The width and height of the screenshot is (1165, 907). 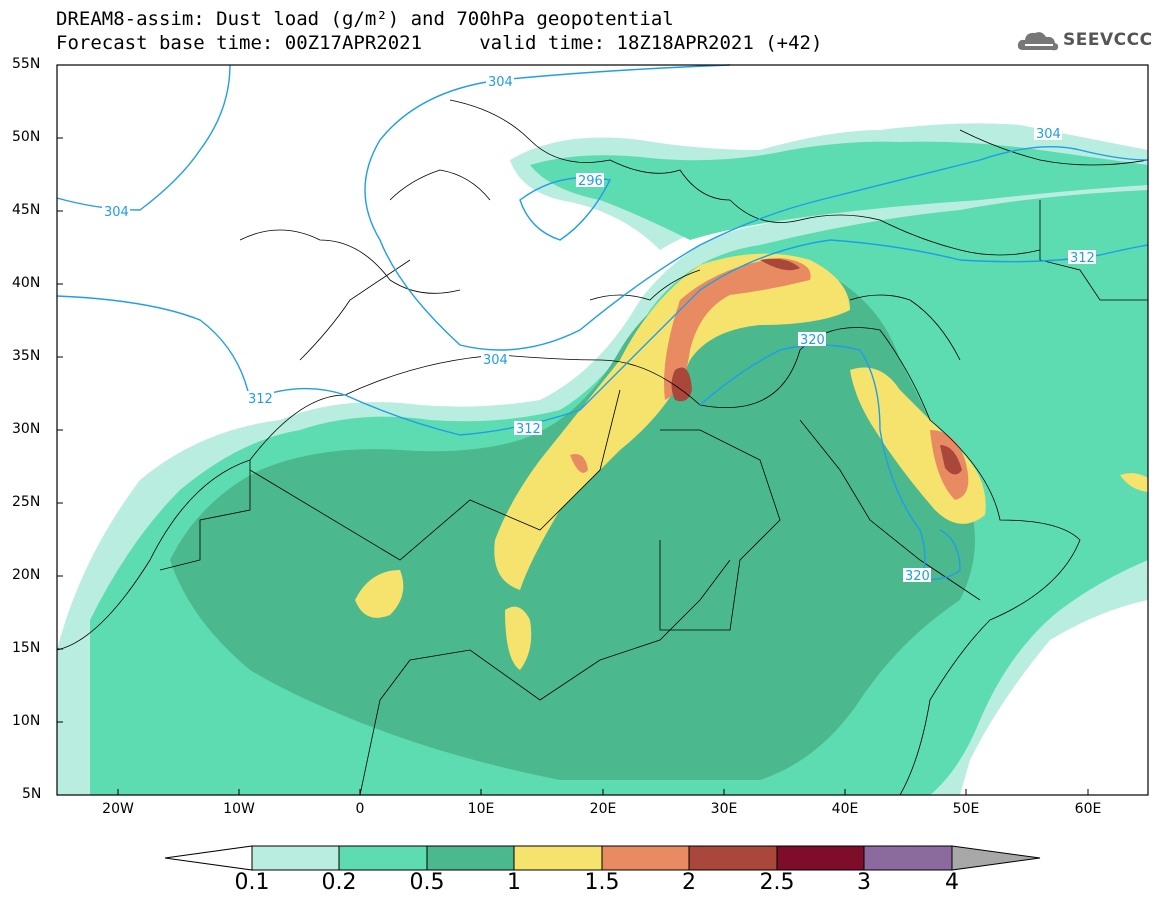 What do you see at coordinates (26, 502) in the screenshot?
I see `lat-label-25n: 25N` at bounding box center [26, 502].